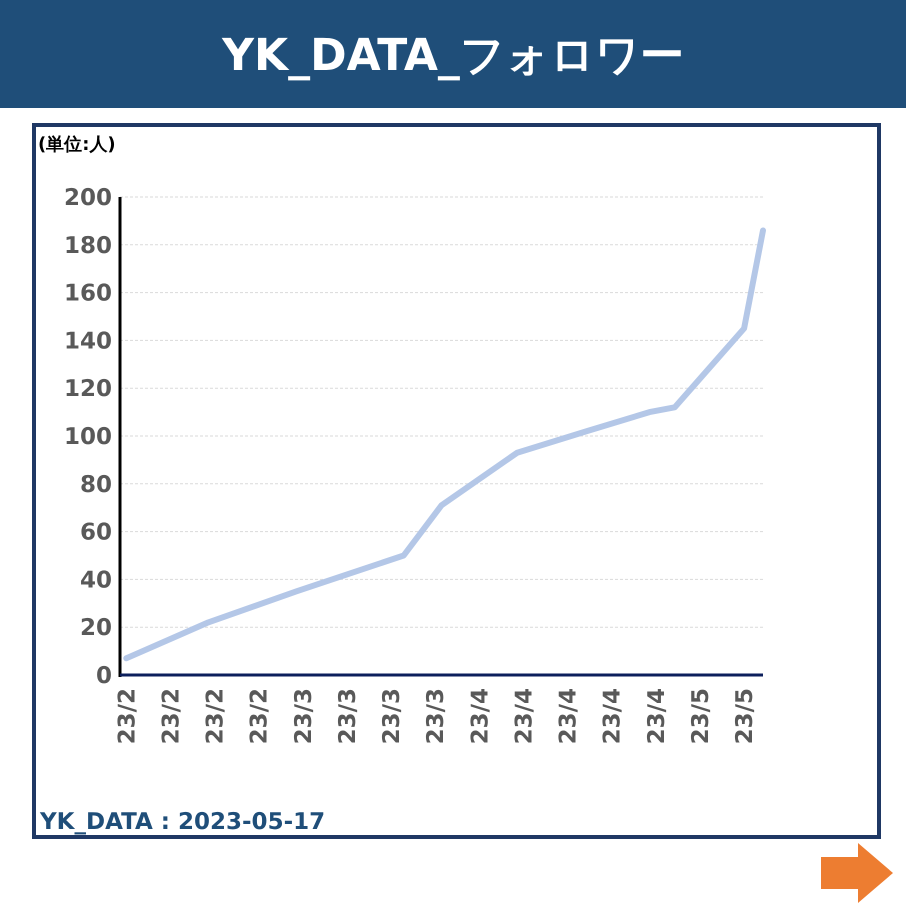 The image size is (906, 912). I want to click on chart-title: YK_DATA_フォロワー, so click(452, 55).